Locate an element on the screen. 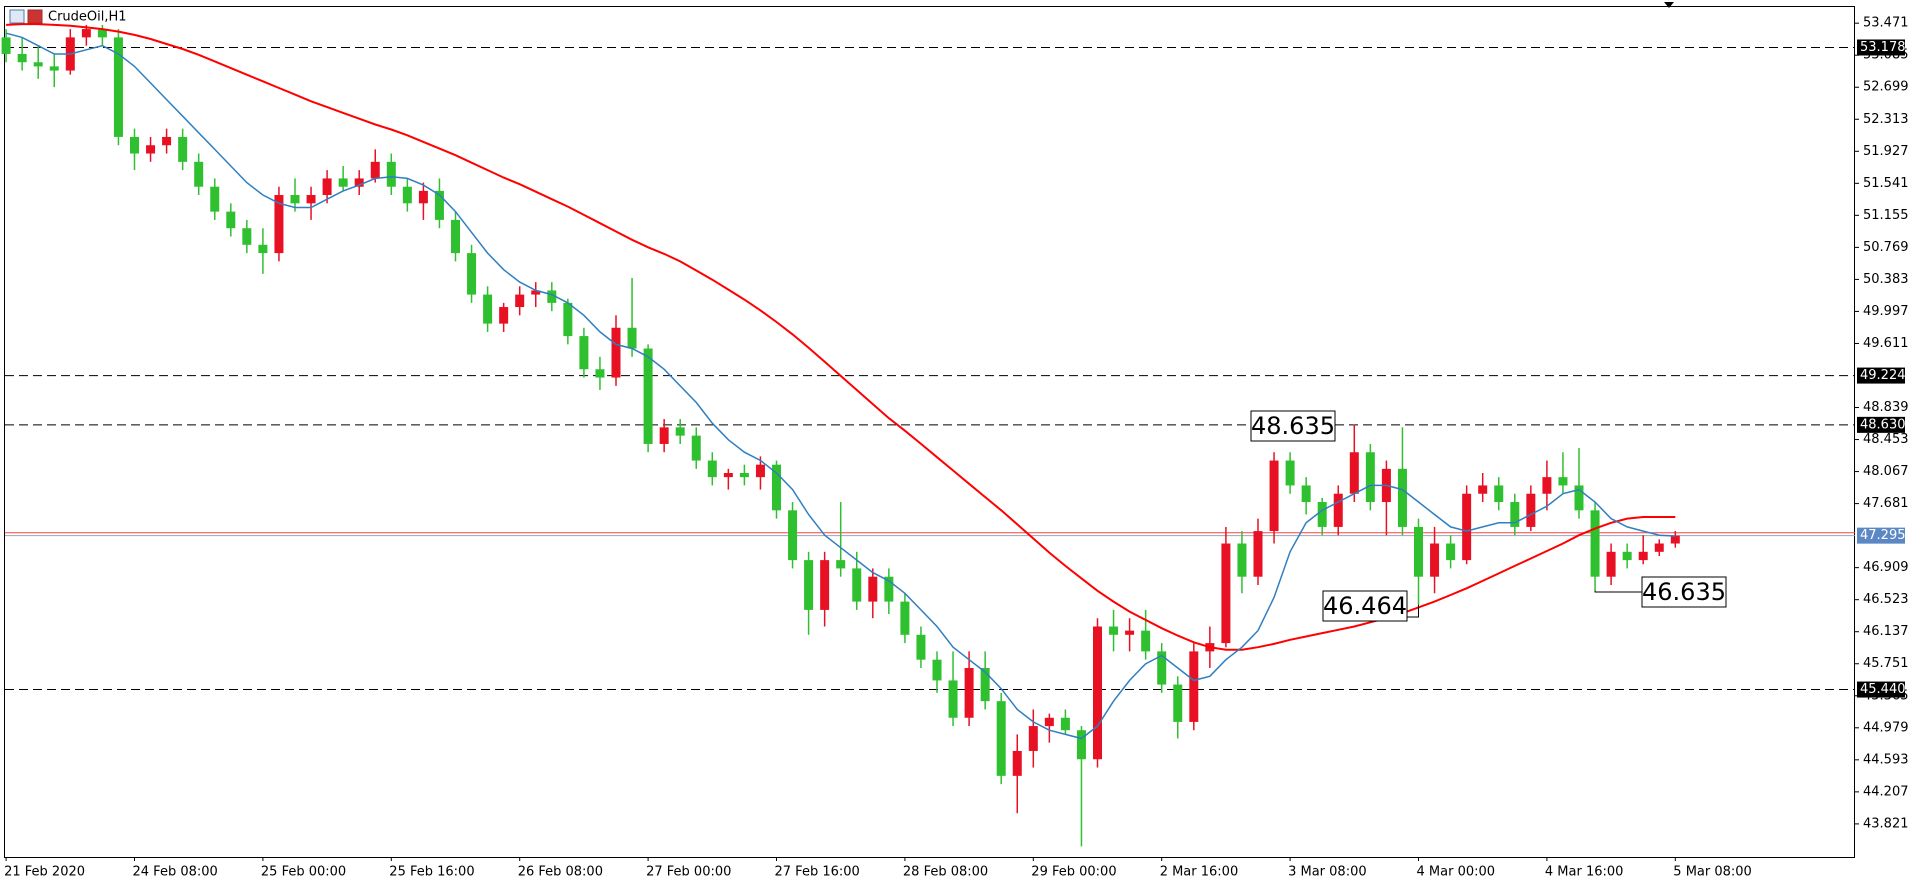 Image resolution: width=1920 pixels, height=883 pixels. x-tick-label: 27 Feb 00:00 is located at coordinates (688, 872).